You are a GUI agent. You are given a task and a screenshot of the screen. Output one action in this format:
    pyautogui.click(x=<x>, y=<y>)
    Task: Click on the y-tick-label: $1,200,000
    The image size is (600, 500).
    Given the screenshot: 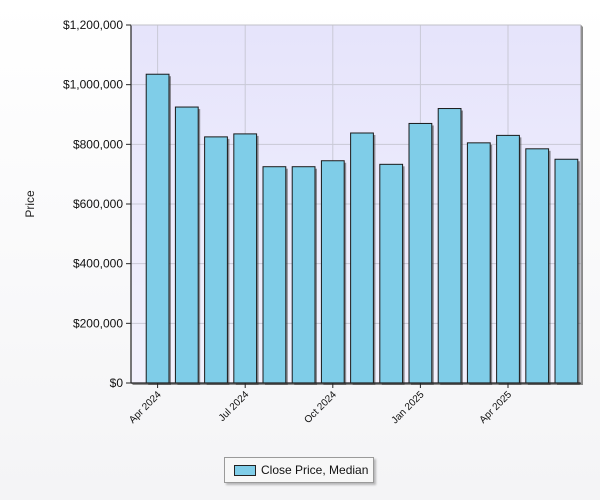 What is the action you would take?
    pyautogui.click(x=93, y=25)
    